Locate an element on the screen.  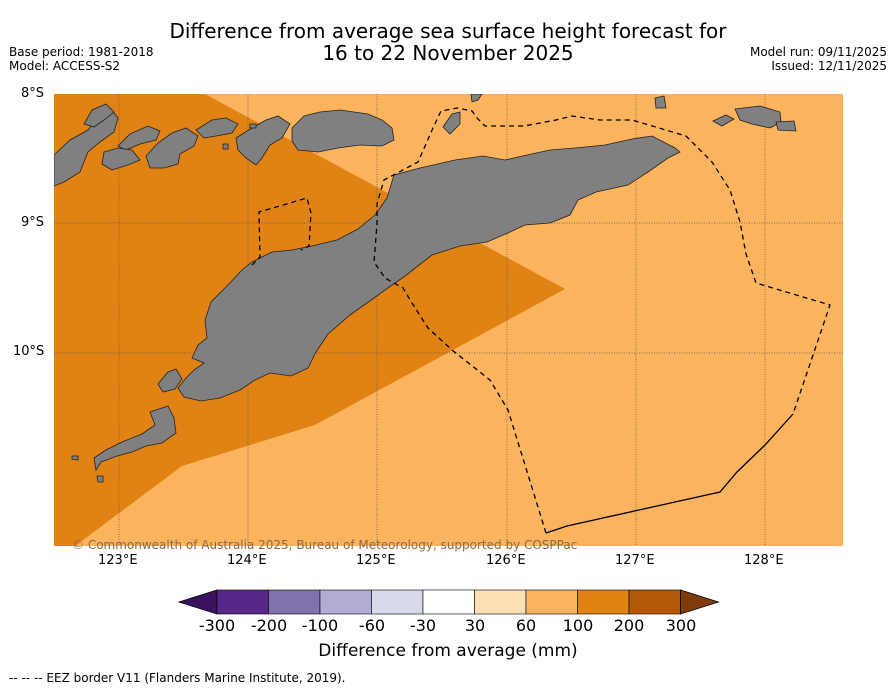
colorbar-extend-low is located at coordinates (197, 602).